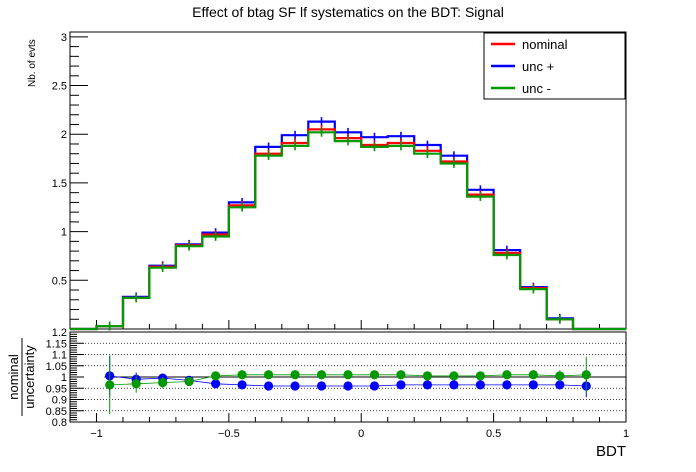 The height and width of the screenshot is (472, 696). I want to click on ratio-y-tick-label: 0.8, so click(59, 423).